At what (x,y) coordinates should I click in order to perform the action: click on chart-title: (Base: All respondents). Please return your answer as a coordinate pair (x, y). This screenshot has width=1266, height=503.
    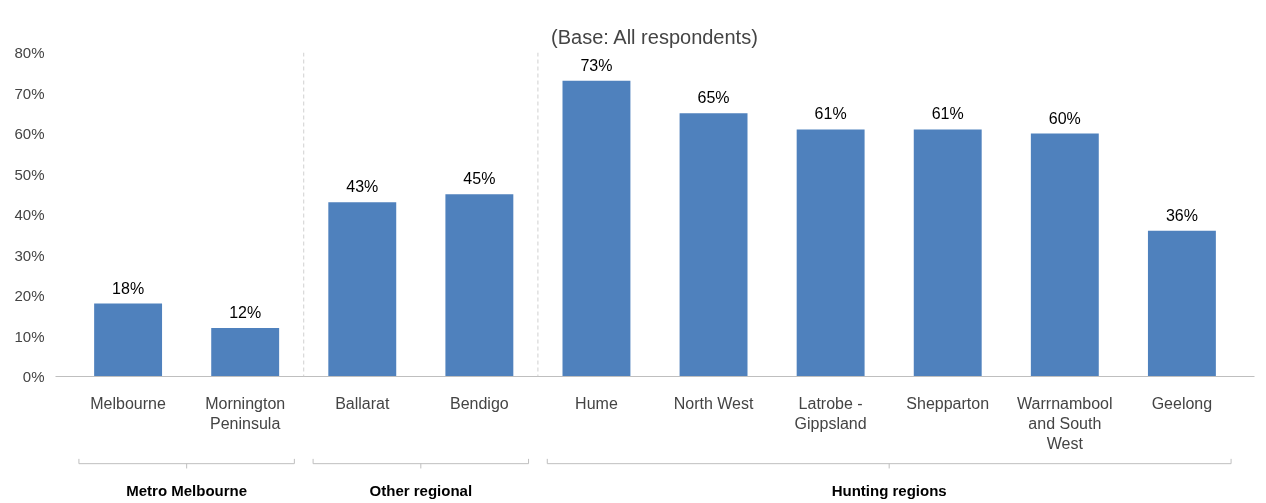
    Looking at the image, I should click on (654, 36).